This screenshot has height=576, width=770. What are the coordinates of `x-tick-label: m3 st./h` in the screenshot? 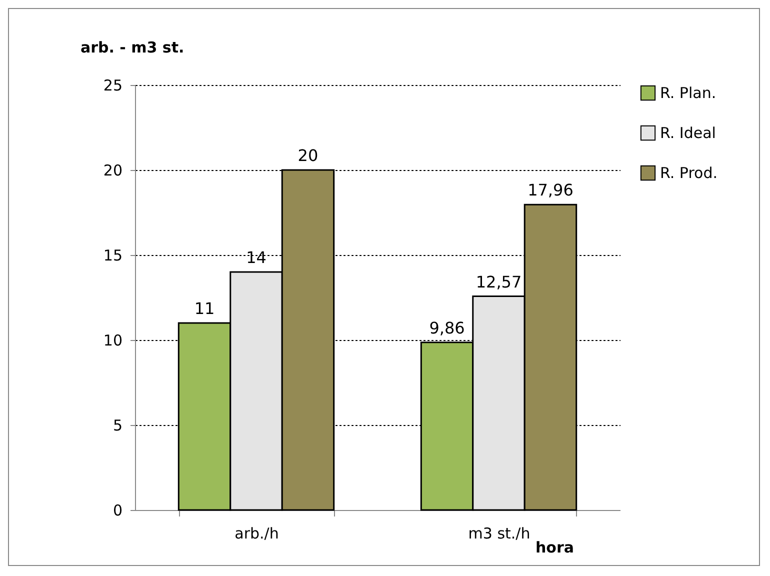 It's located at (499, 533).